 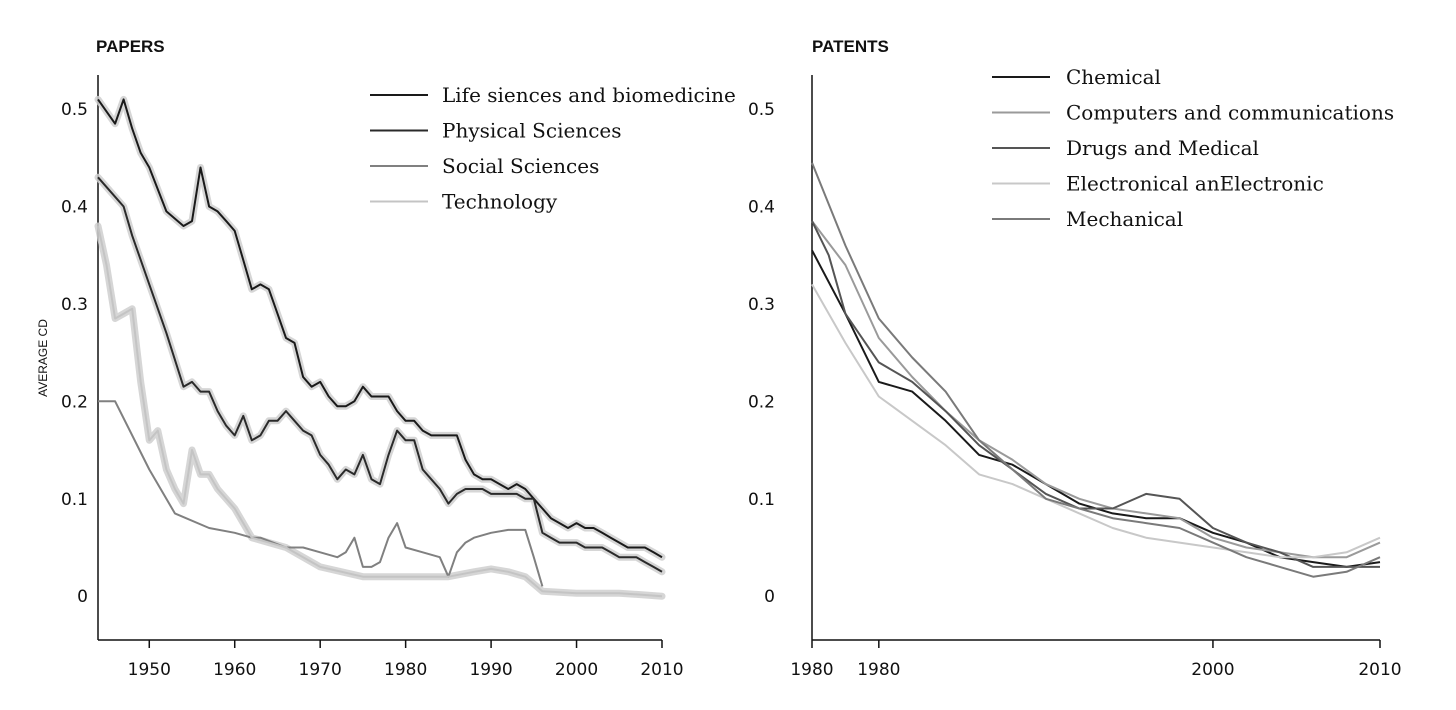 What do you see at coordinates (130, 46) in the screenshot?
I see `panel-title: PAPERS` at bounding box center [130, 46].